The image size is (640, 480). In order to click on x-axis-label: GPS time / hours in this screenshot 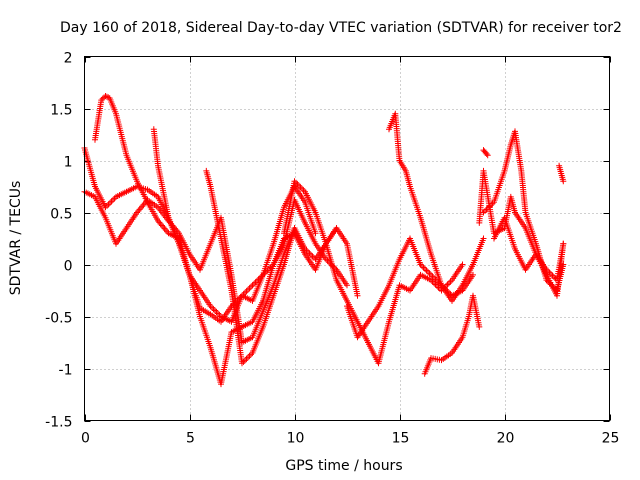, I will do `click(343, 466)`.